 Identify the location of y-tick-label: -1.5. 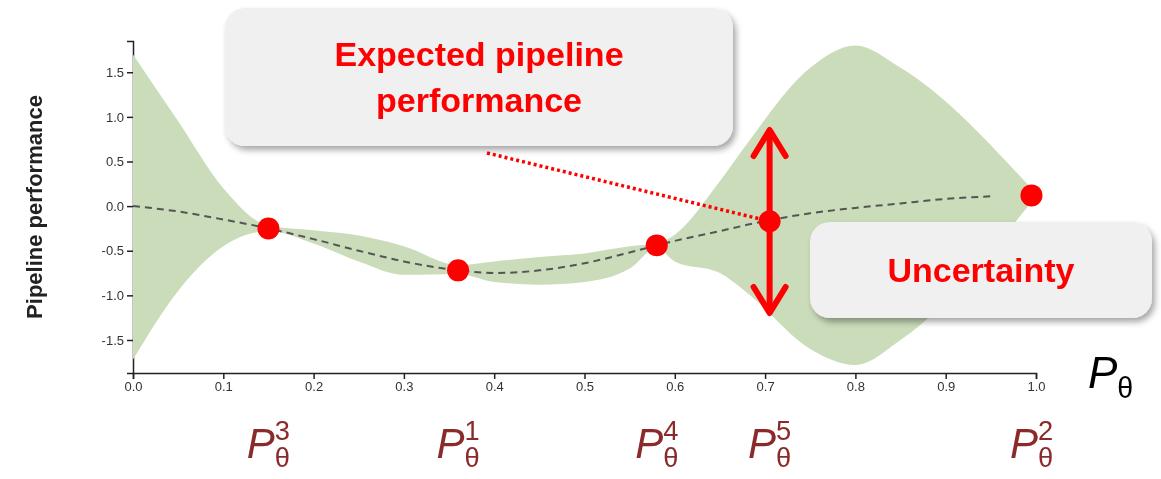
(112, 340).